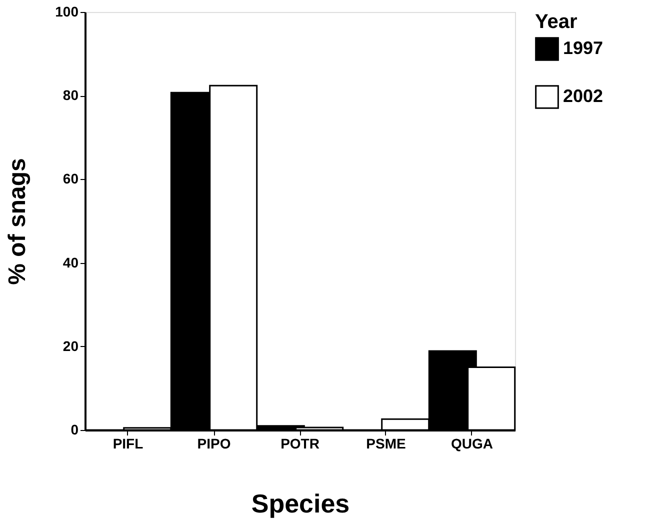 The width and height of the screenshot is (658, 527). Describe the element at coordinates (18, 221) in the screenshot. I see `y-axis-title: % of snags` at that location.